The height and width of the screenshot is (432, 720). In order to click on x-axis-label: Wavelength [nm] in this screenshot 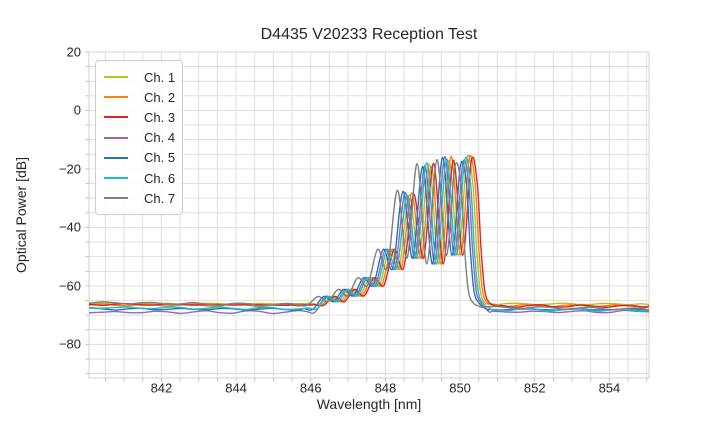, I will do `click(369, 404)`.